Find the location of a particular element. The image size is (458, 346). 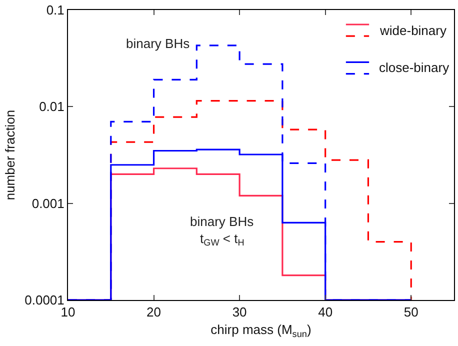

x-tick-label: 20 is located at coordinates (154, 312).